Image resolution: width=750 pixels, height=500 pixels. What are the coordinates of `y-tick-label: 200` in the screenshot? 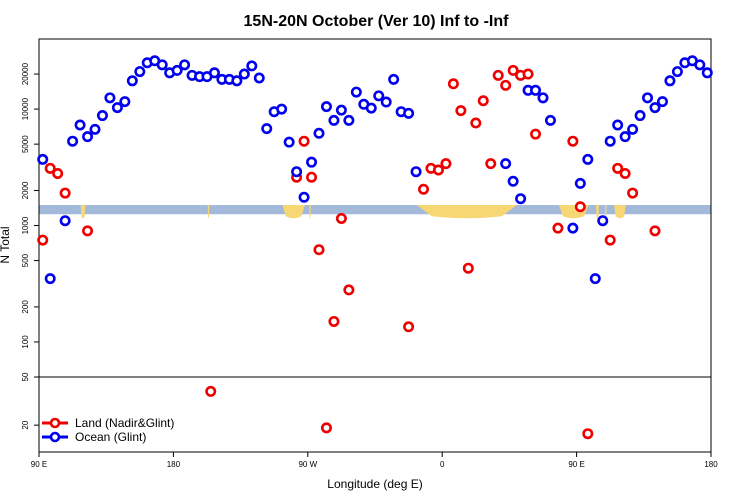 It's located at (25, 307).